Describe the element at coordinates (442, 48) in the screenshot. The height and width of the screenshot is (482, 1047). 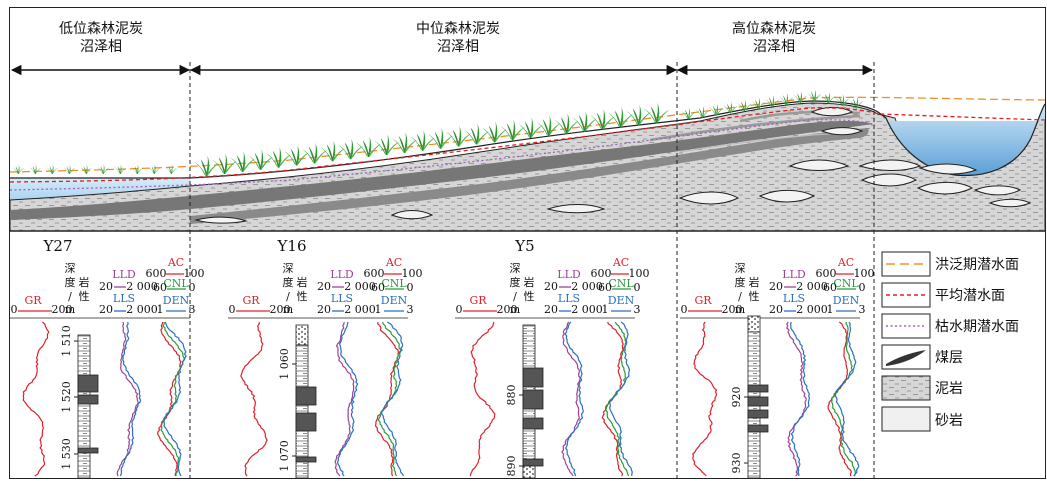
I see `zone-annotations: 低位森林泥炭 沼泽相 中位森林泥炭 沼泽相 高位森林泥炭 沼泽相` at that location.